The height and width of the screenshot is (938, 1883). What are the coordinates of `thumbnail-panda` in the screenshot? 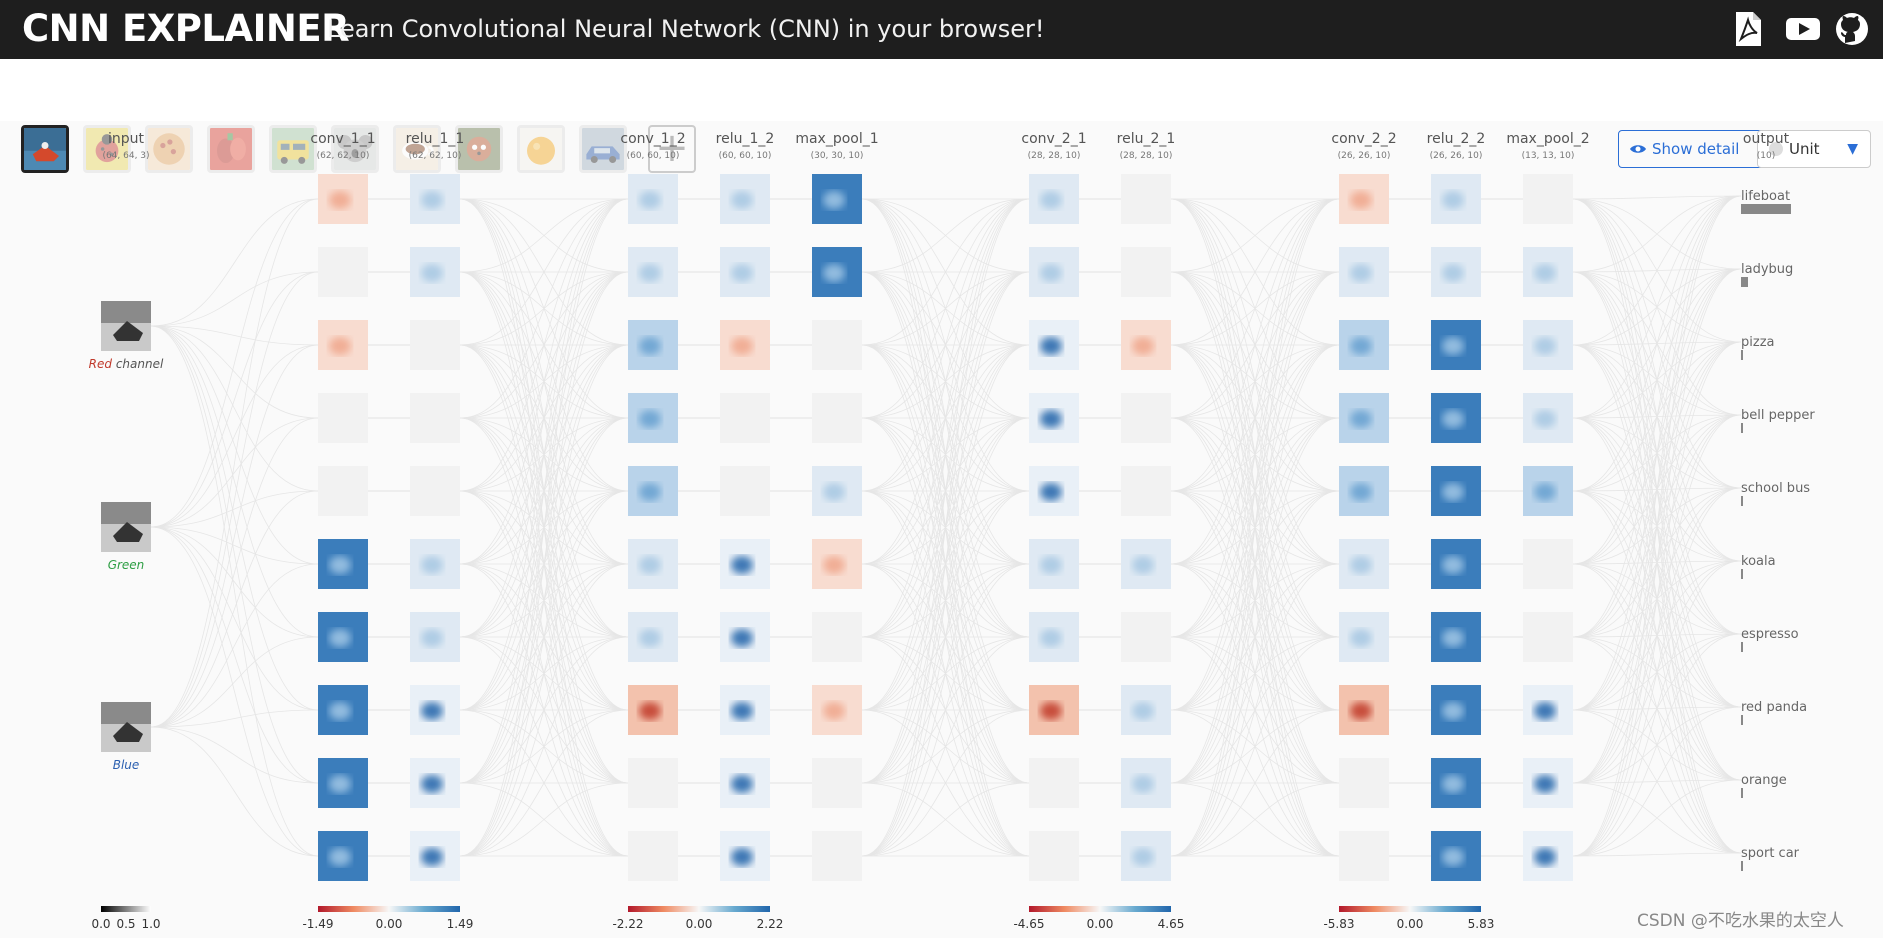 It's located at (479, 149).